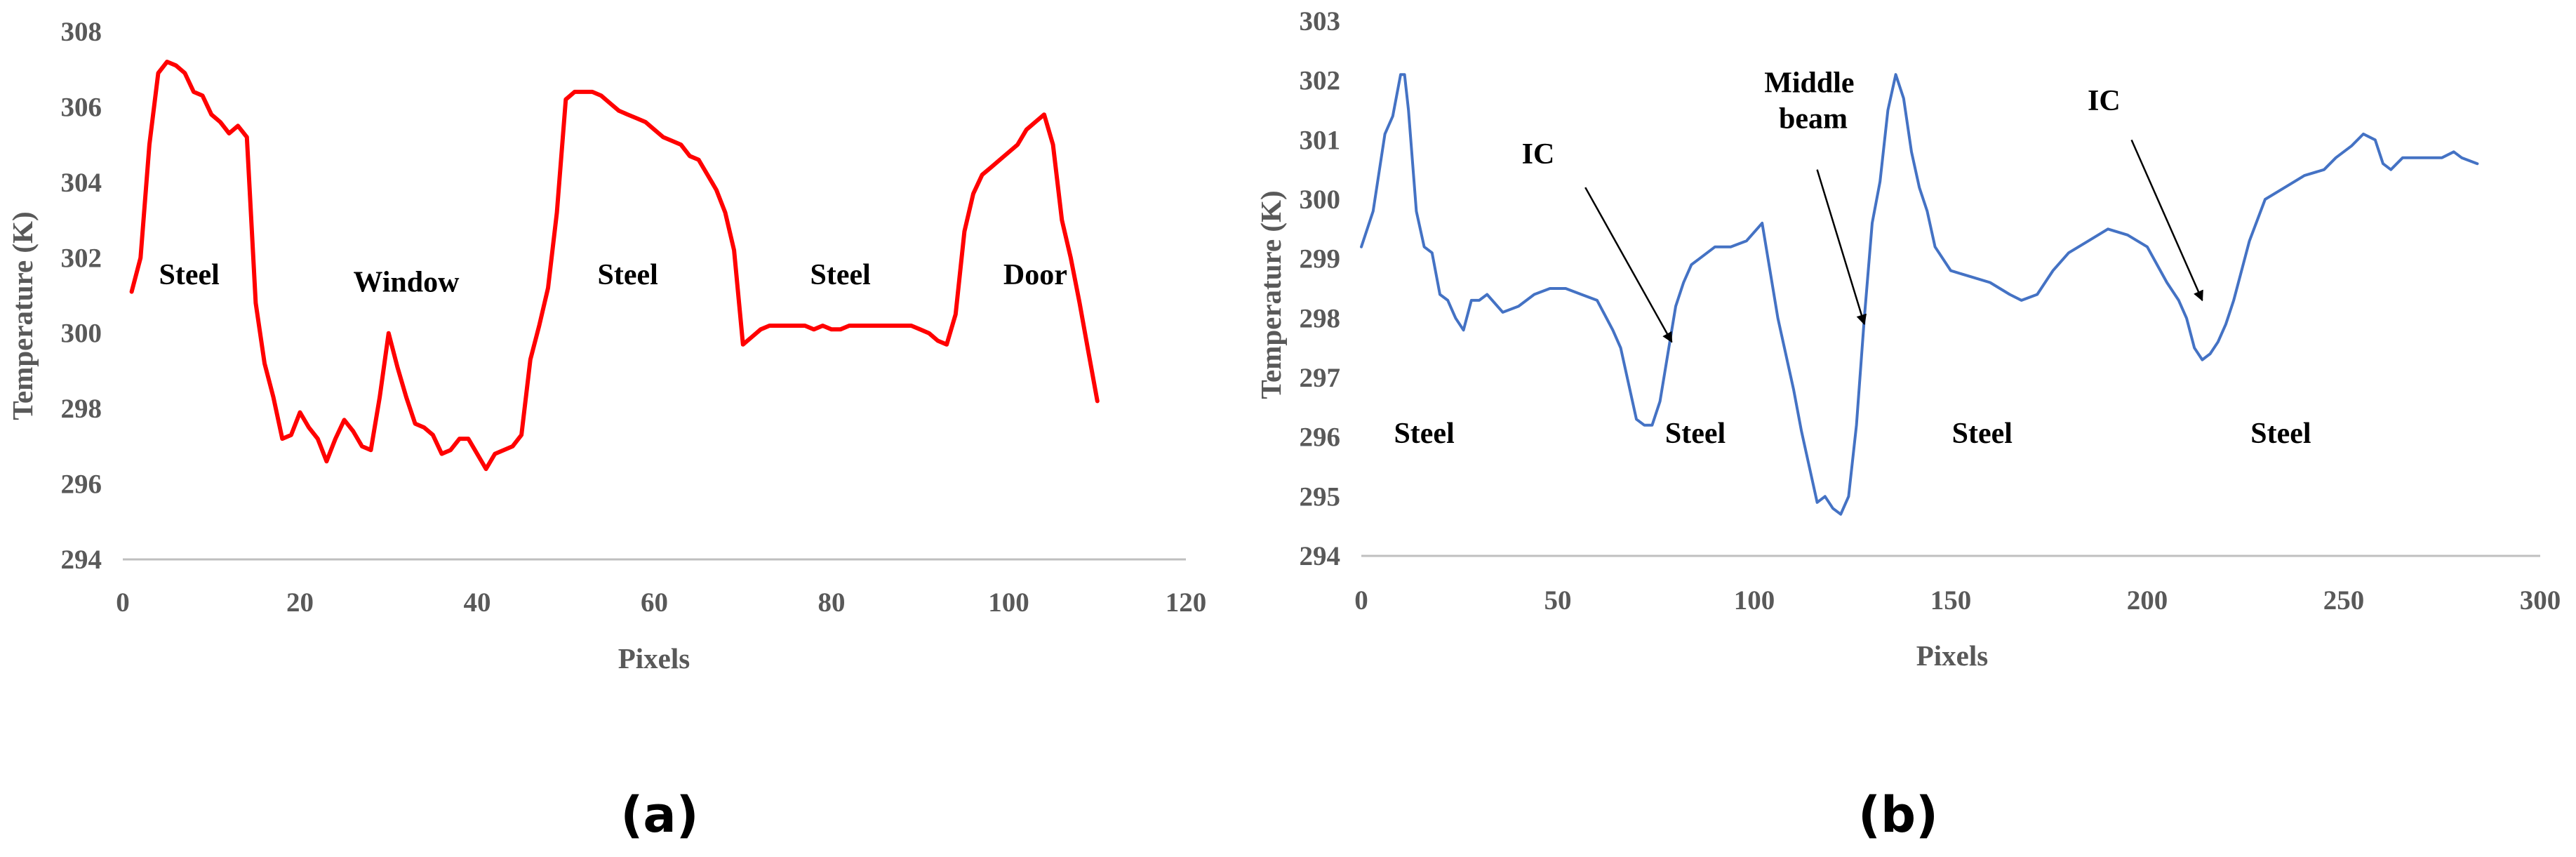 This screenshot has width=2576, height=857. I want to click on chart-a-xtick-label: 80, so click(832, 602).